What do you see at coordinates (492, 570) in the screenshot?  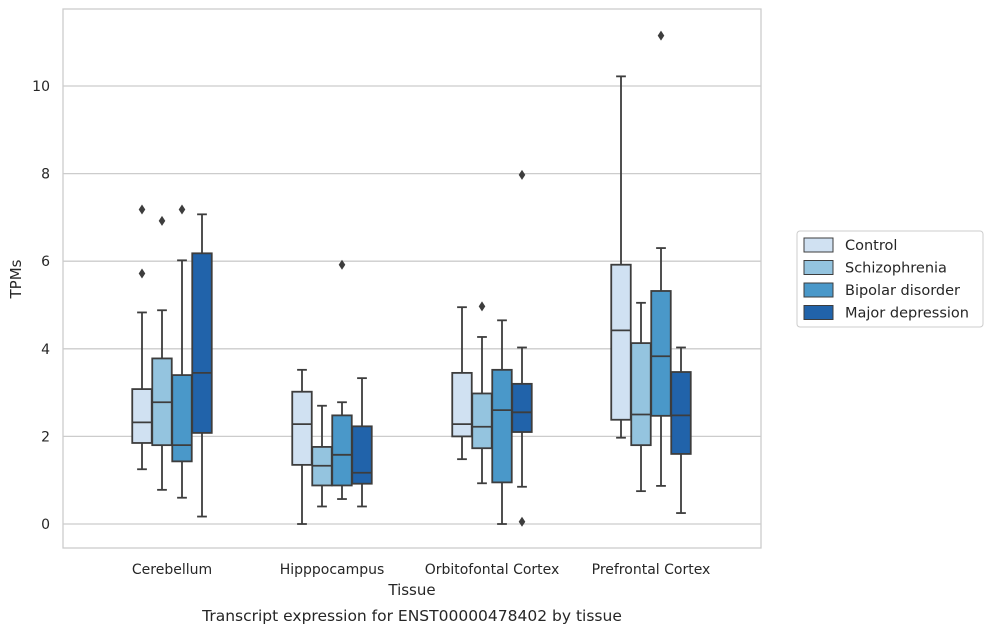 I see `x-tick-label: Orbitofontal Cortex` at bounding box center [492, 570].